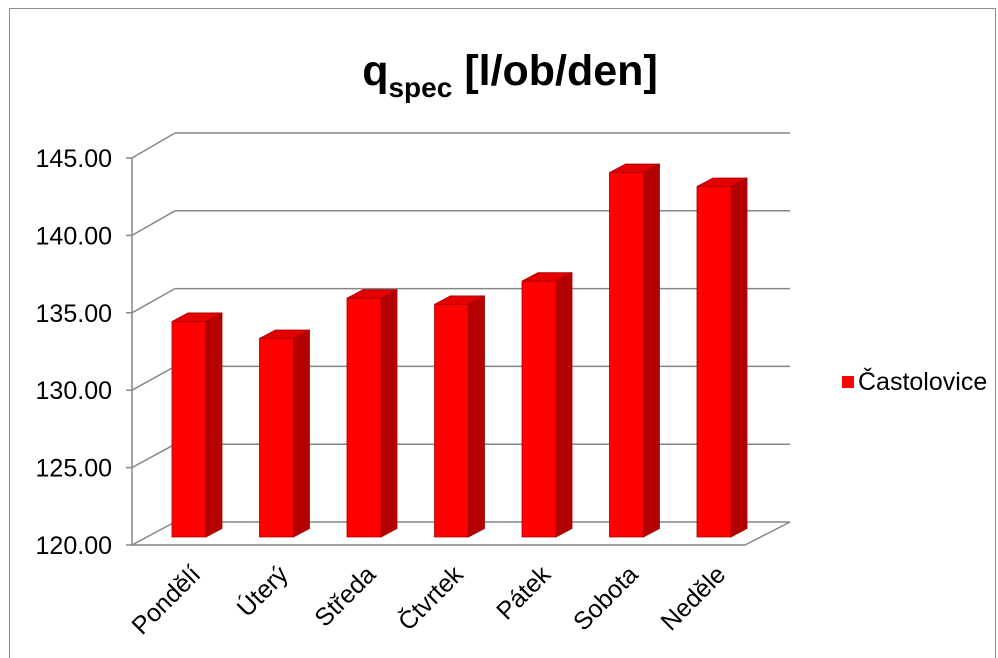 Image resolution: width=998 pixels, height=658 pixels. What do you see at coordinates (375, 71) in the screenshot?
I see `title-main: q` at bounding box center [375, 71].